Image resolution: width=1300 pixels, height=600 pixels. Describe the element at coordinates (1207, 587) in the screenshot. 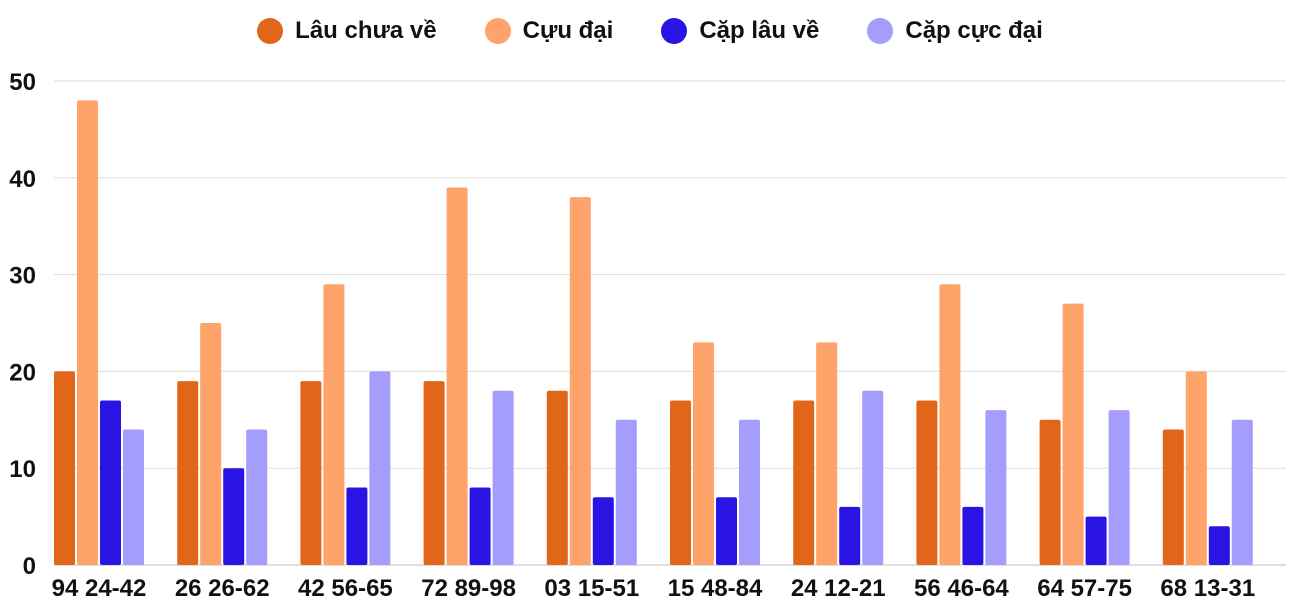

I see `x-tick-label: 68 13-31` at that location.